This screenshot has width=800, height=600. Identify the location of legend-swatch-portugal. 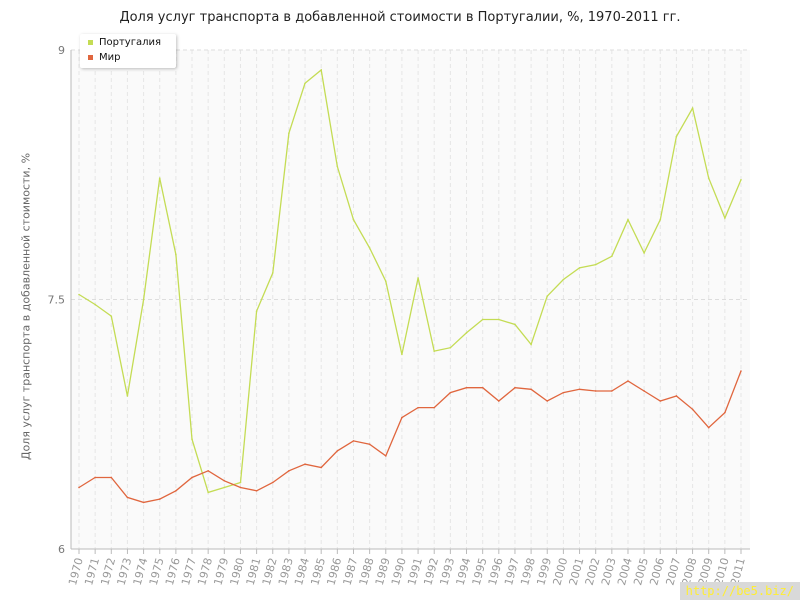
(90, 42).